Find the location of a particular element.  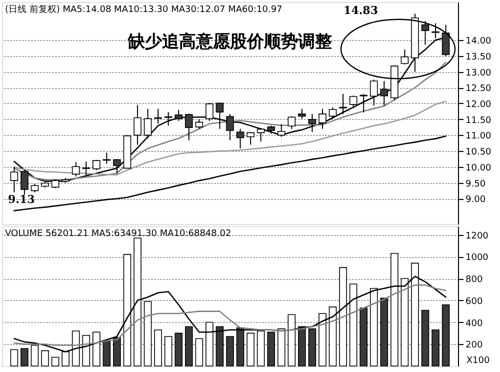

line-series is located at coordinates (230, 315).